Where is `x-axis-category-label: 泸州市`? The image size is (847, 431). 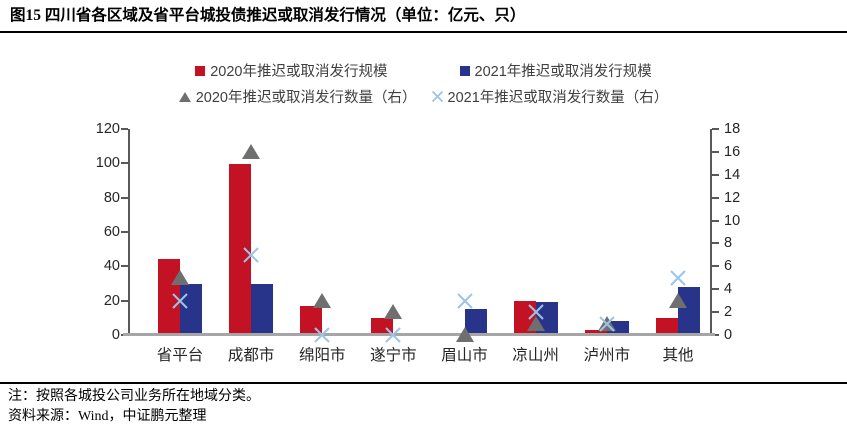 x-axis-category-label: 泸州市 is located at coordinates (607, 355).